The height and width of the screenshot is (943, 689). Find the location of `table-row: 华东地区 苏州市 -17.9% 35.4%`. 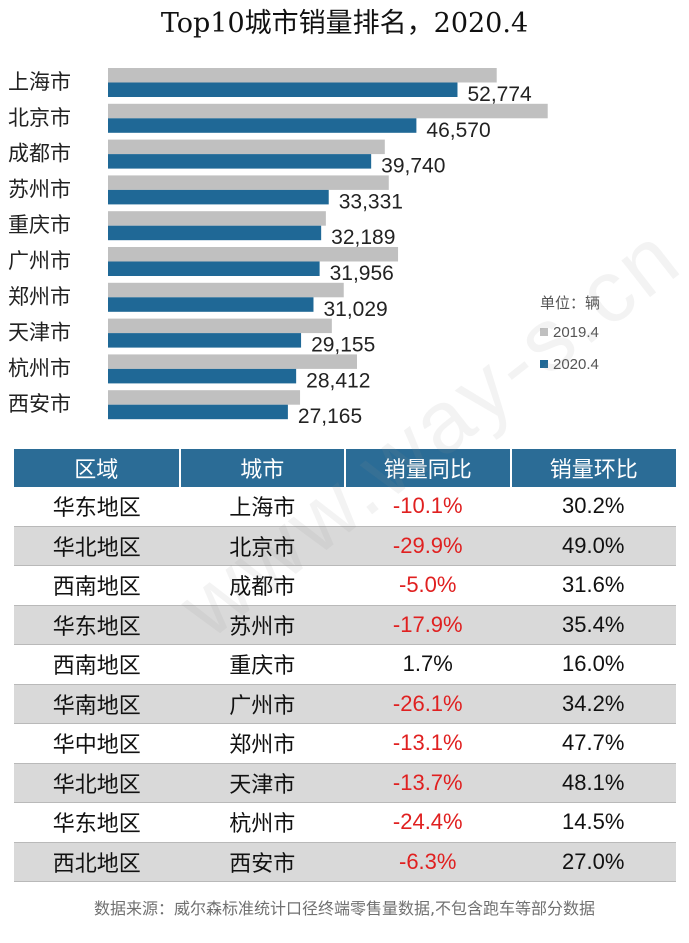

table-row: 华东地区 苏州市 -17.9% 35.4% is located at coordinates (345, 625).